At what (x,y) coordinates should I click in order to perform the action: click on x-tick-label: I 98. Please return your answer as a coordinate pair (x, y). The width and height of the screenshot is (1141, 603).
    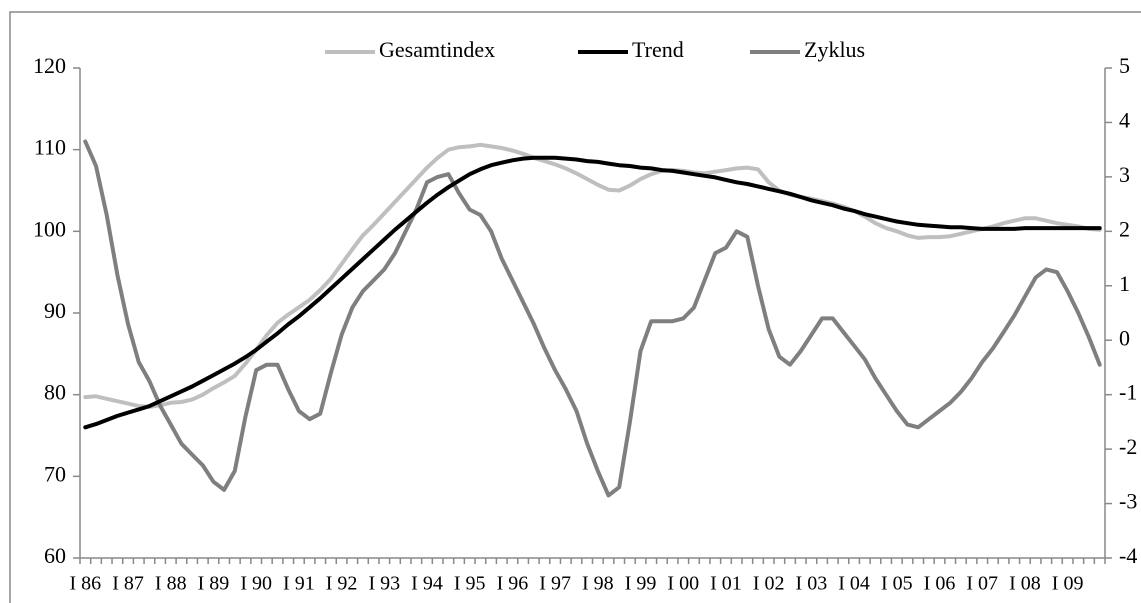
    Looking at the image, I should click on (598, 584).